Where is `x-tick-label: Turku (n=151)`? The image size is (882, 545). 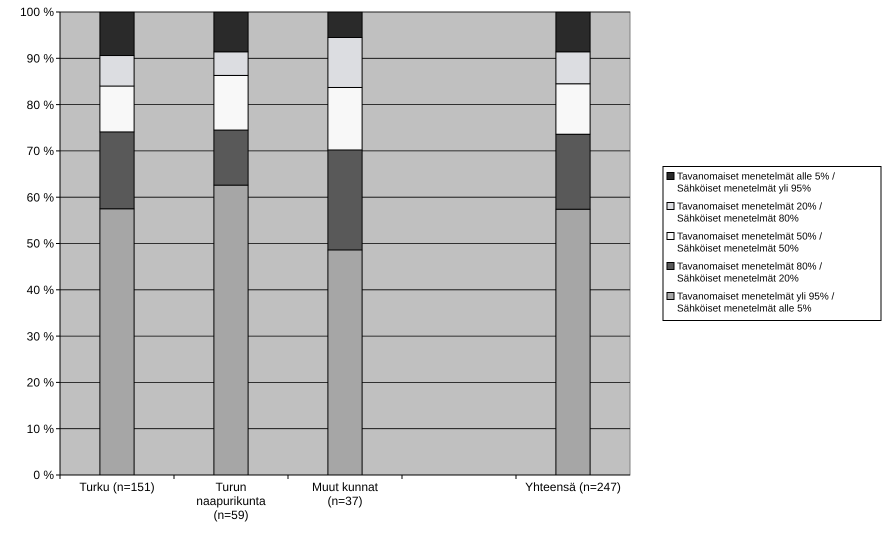
x-tick-label: Turku (n=151) is located at coordinates (117, 487).